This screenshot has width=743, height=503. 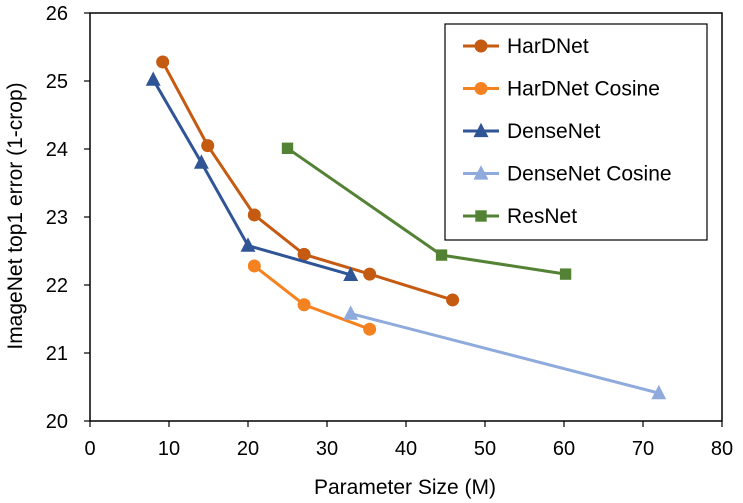 I want to click on x-tick-label: 80, so click(x=722, y=449).